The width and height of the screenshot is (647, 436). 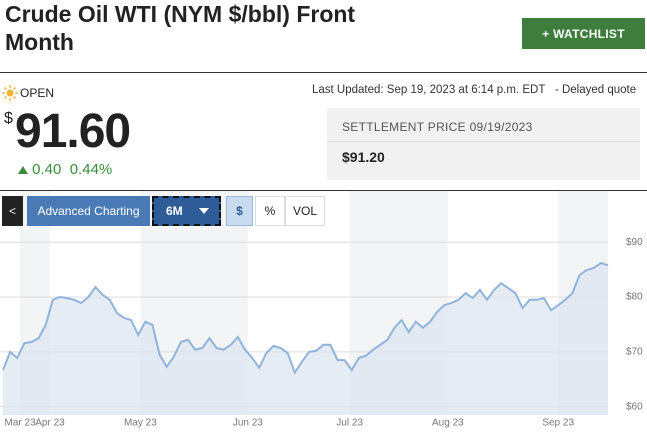 I want to click on y-tick-label: $80, so click(x=634, y=297).